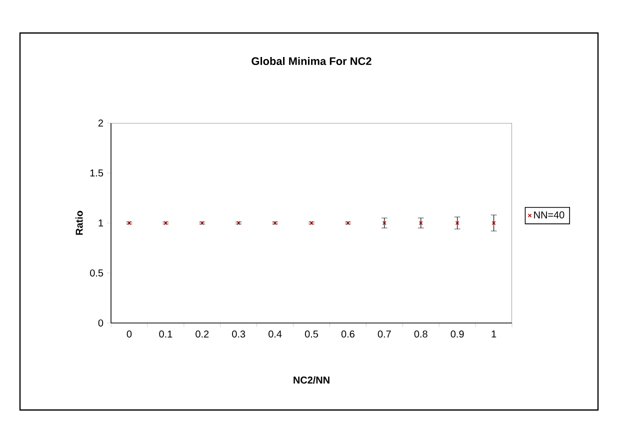  I want to click on y-tick-label: 2, so click(100, 123).